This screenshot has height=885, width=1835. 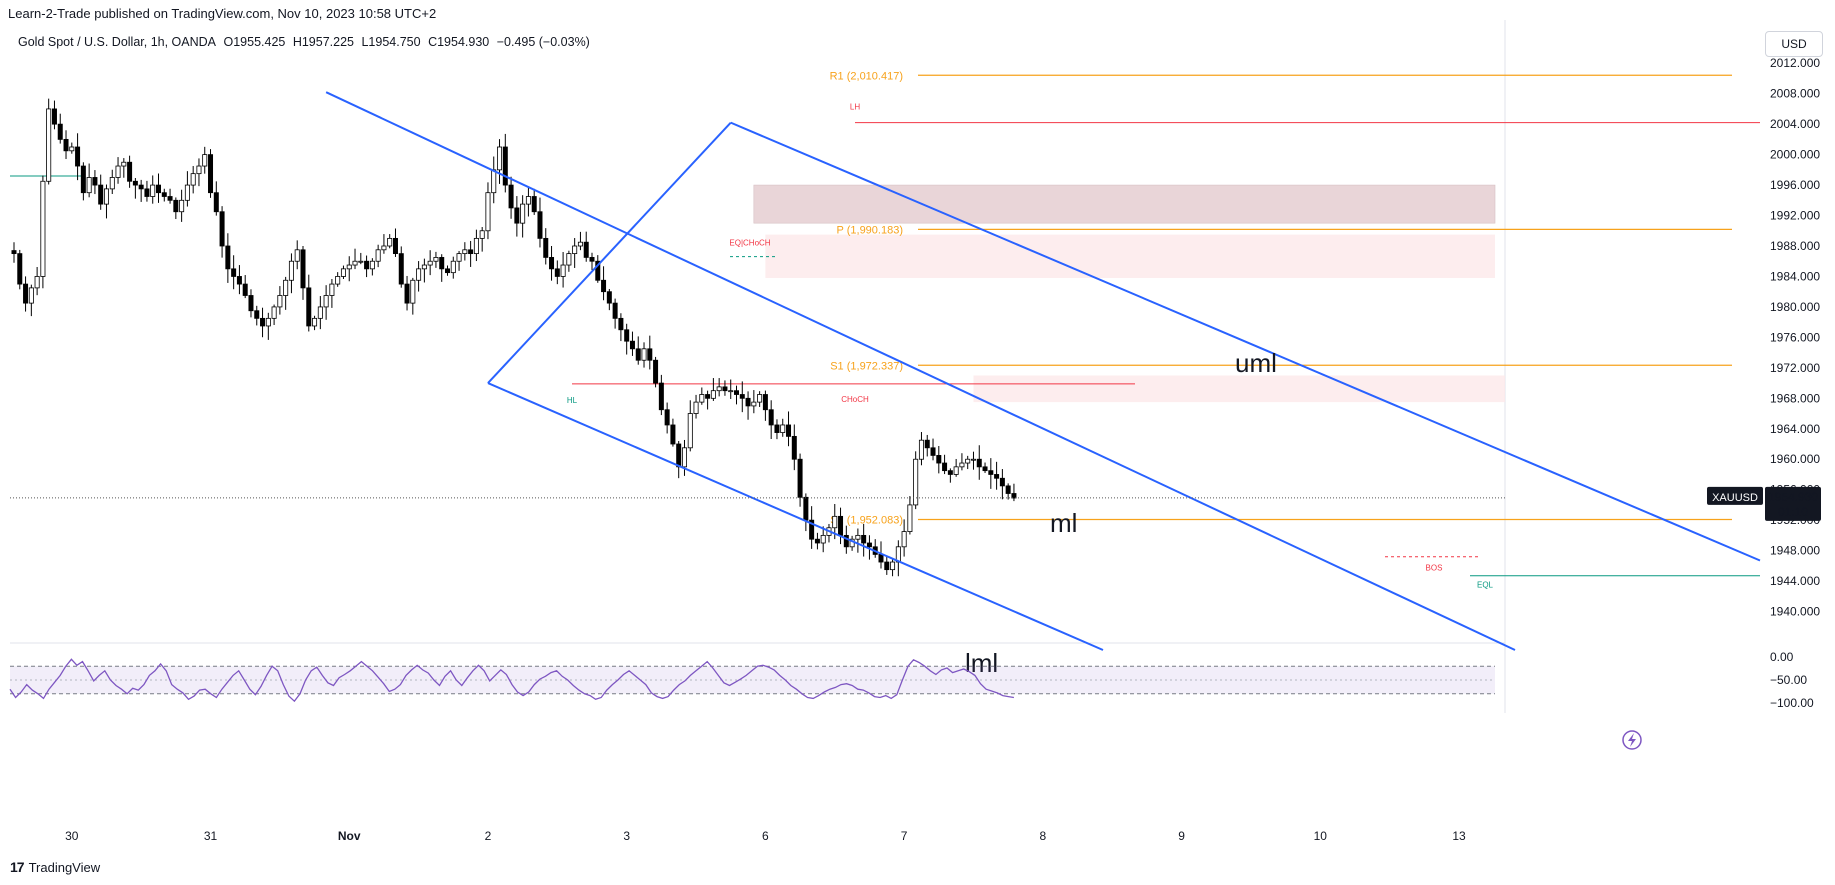 I want to click on eql-label: EQL, so click(x=1485, y=585).